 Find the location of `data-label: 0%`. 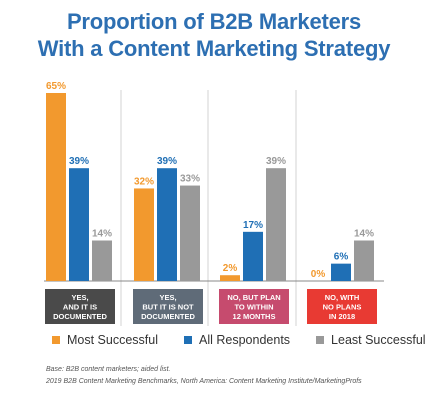

data-label: 0% is located at coordinates (318, 274).